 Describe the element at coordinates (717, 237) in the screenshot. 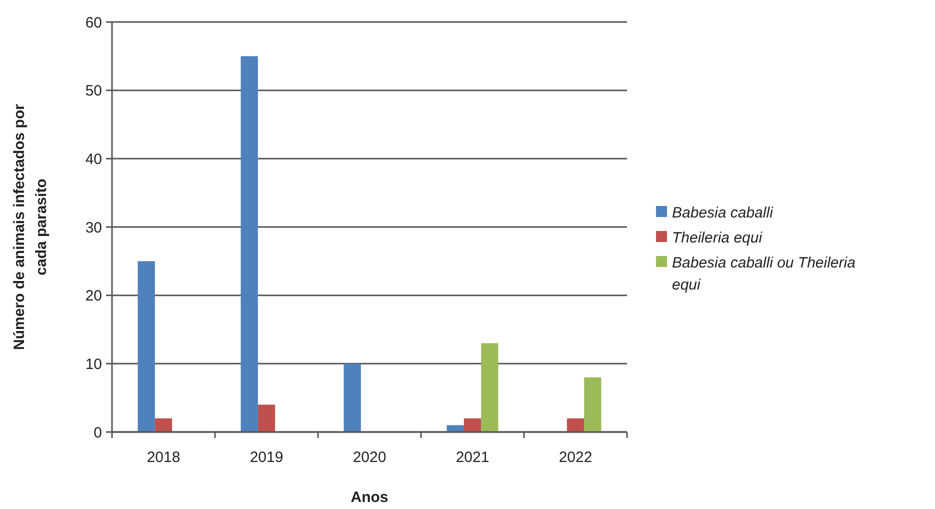

I see `legend-label: Theileria equi` at that location.